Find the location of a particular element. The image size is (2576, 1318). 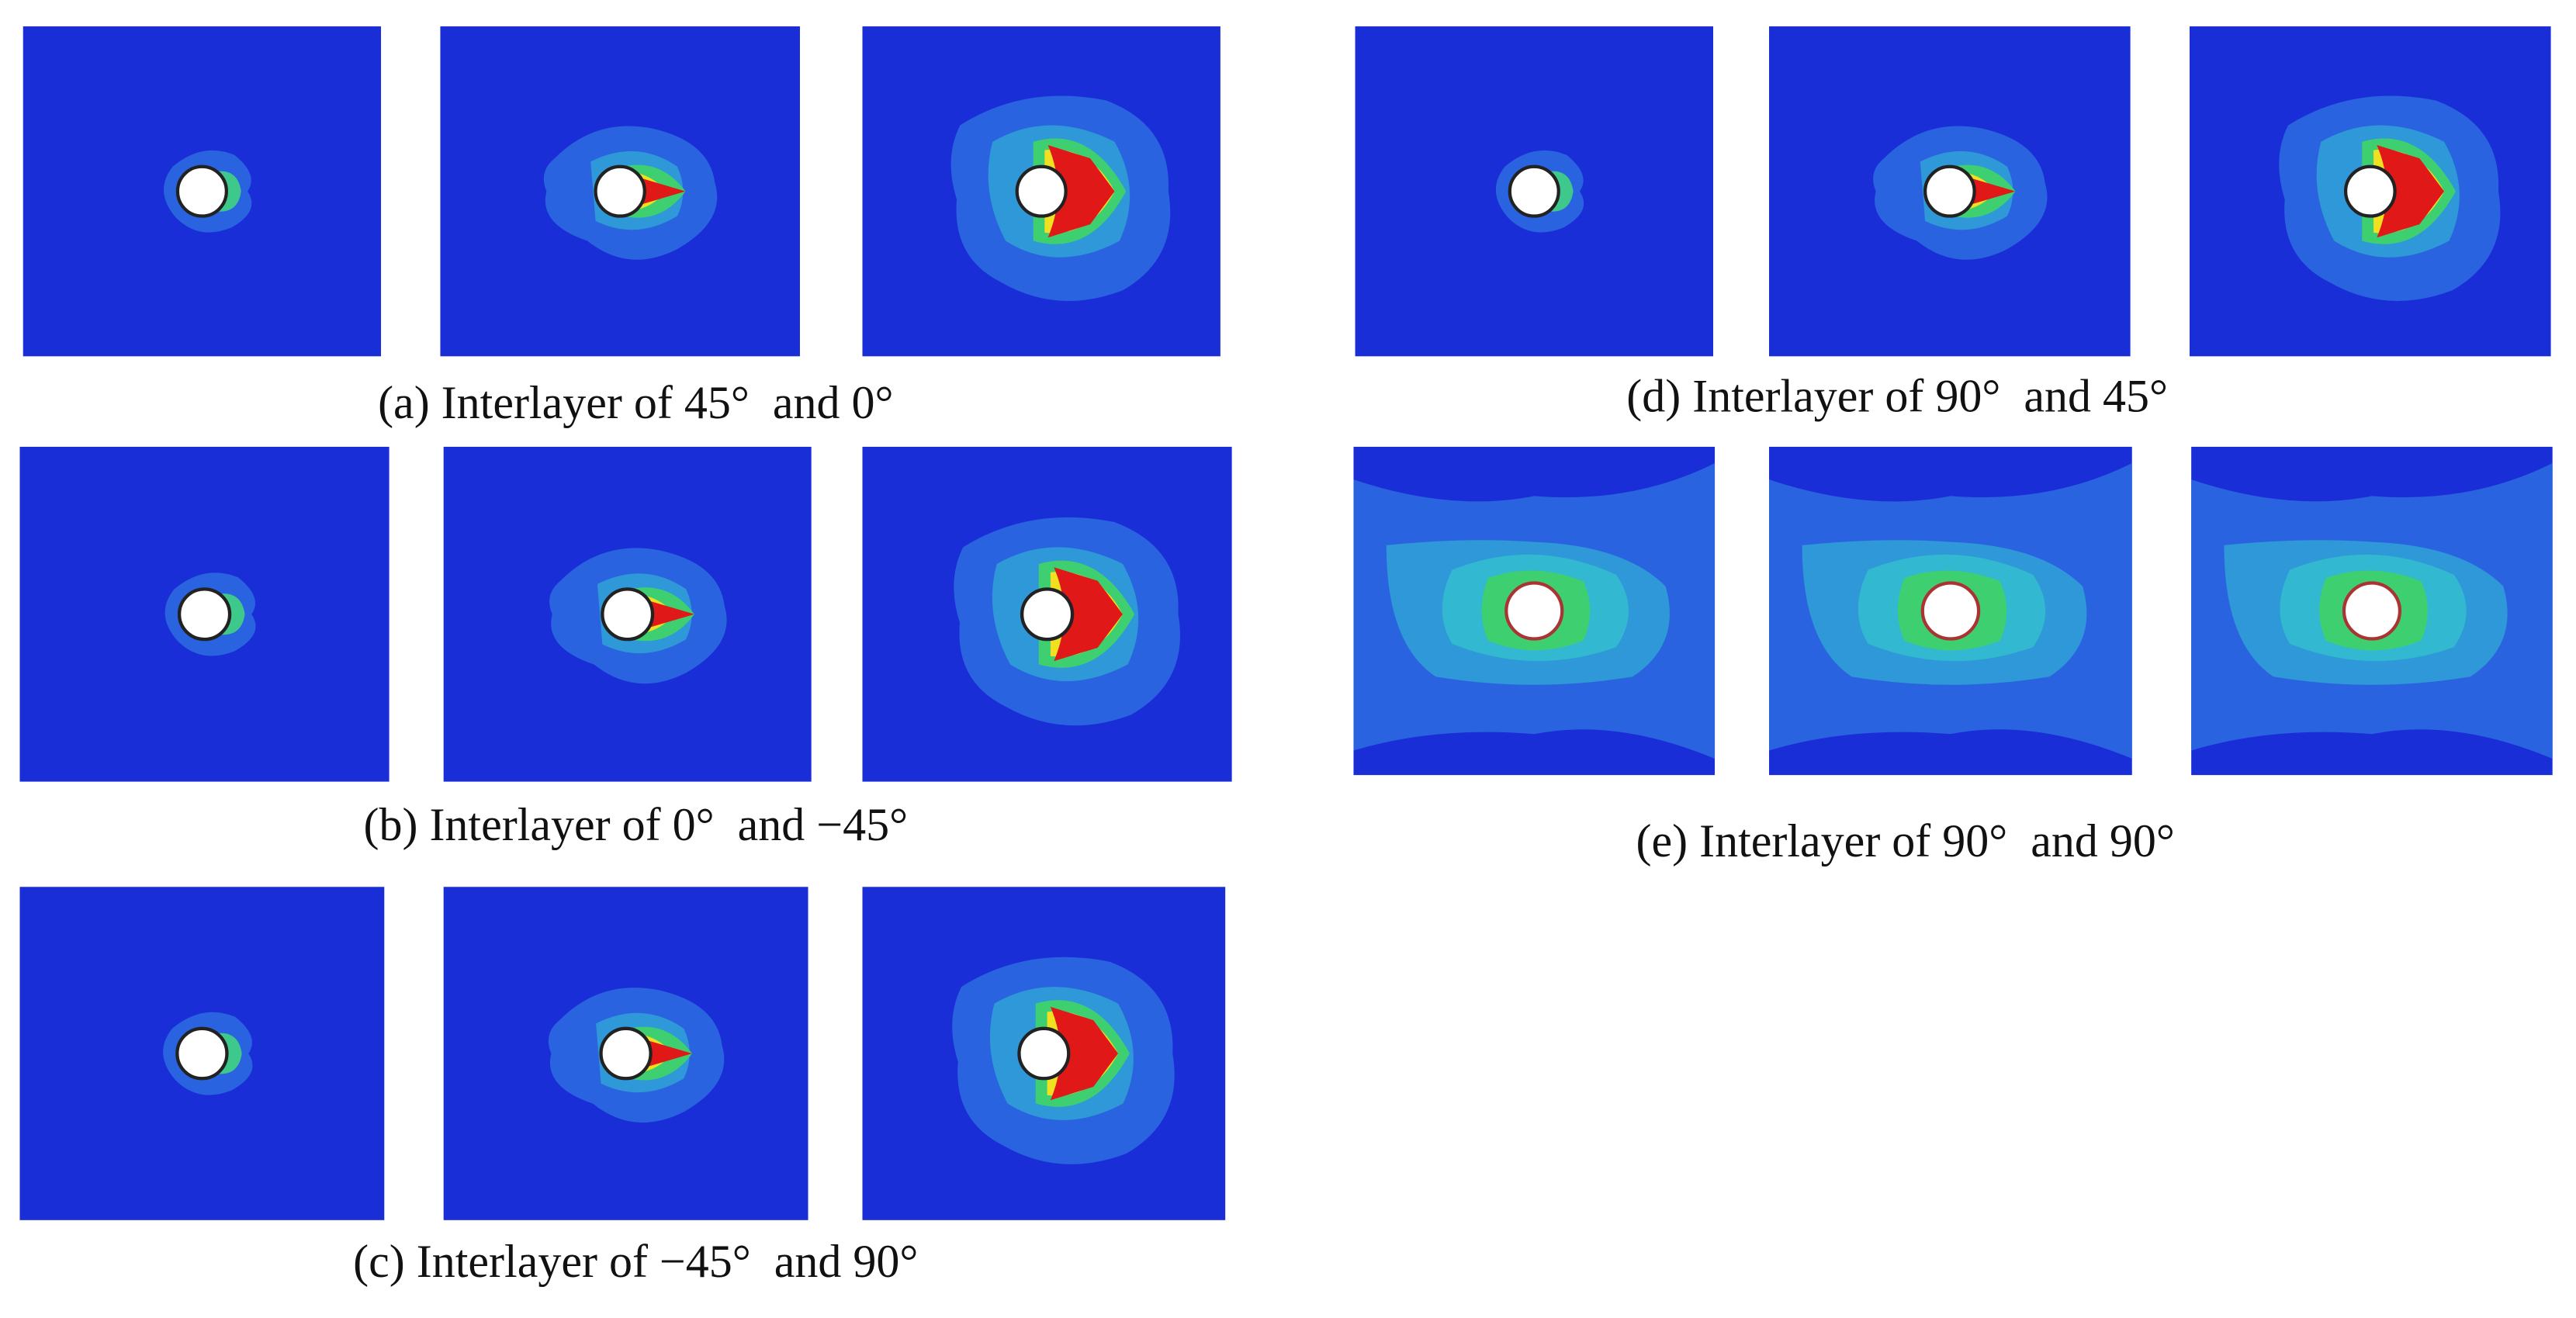

panel-caption: (c) Interlayer of −45° and 90° is located at coordinates (635, 1261).